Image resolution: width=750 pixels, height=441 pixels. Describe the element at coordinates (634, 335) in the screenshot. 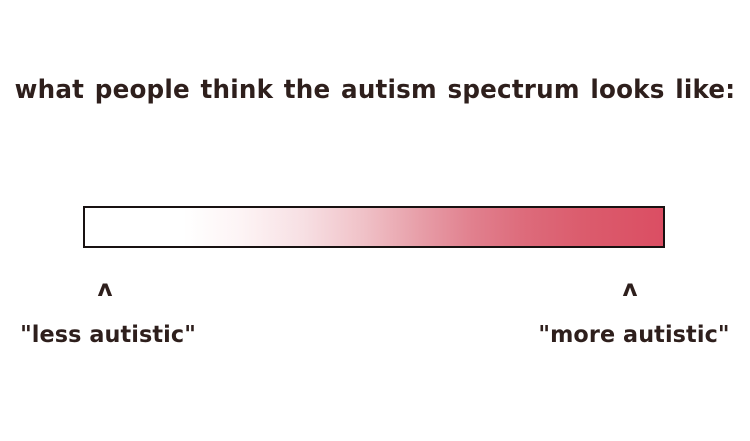

I see `spectrum-label-more-autistic: "more autistic"` at that location.